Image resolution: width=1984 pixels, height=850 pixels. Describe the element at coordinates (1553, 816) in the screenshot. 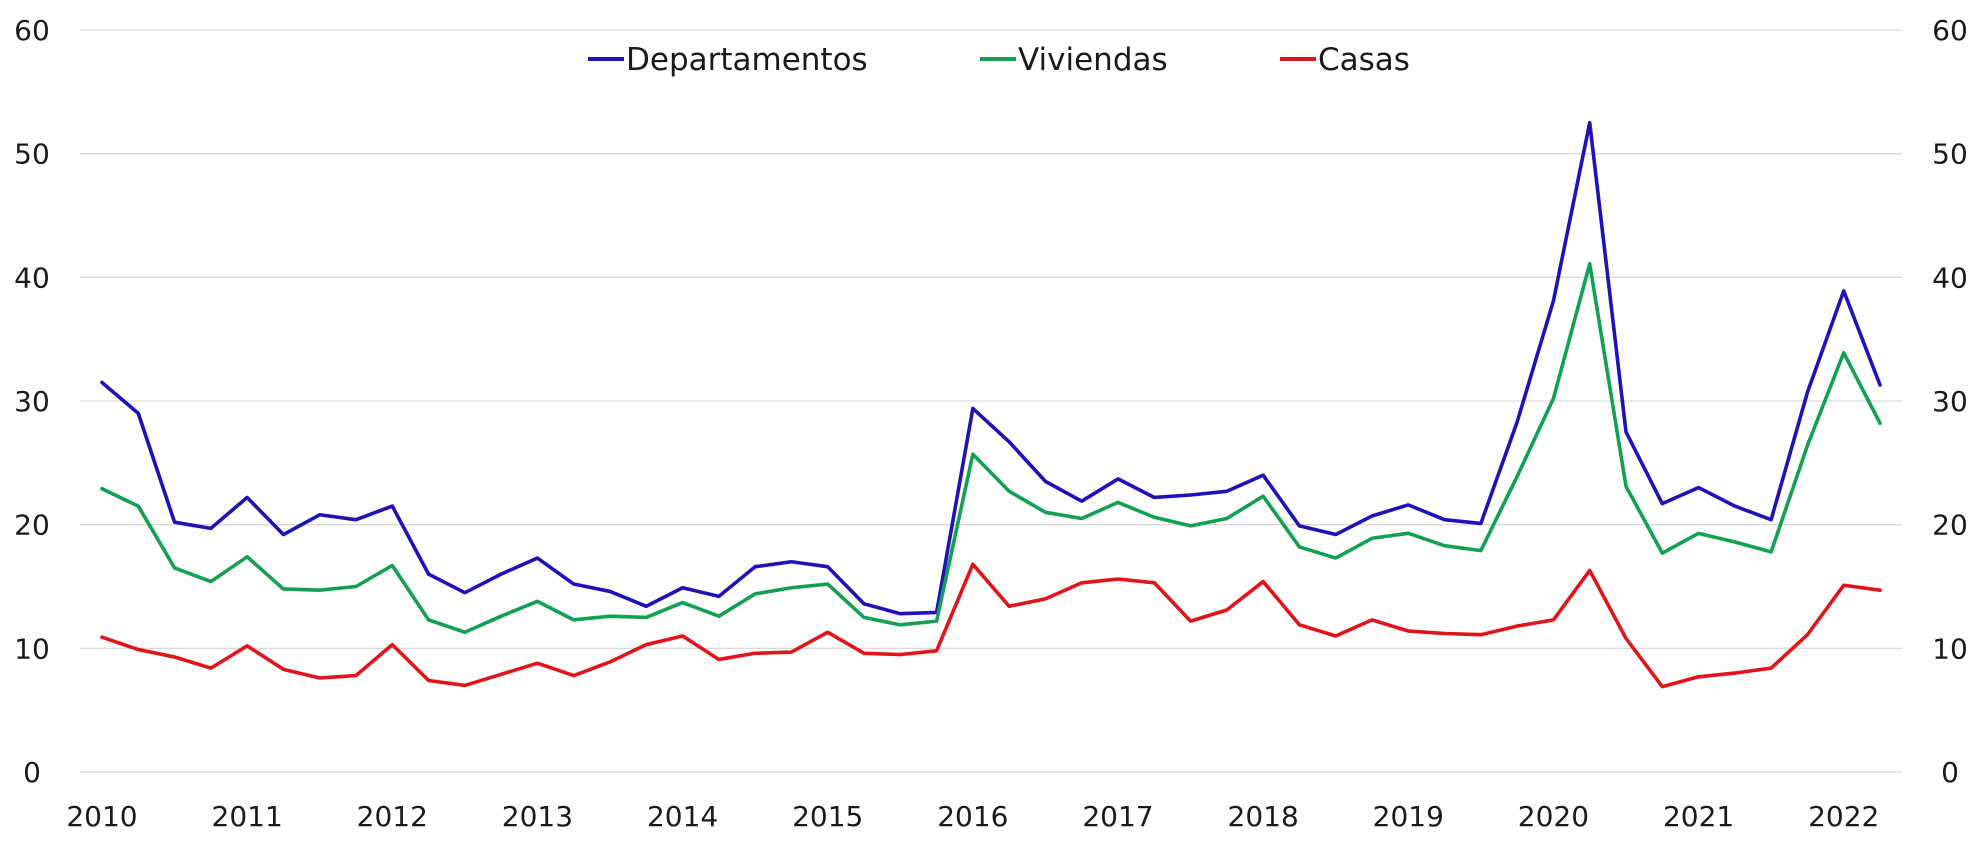

I see `x-tick-label: 2020` at that location.